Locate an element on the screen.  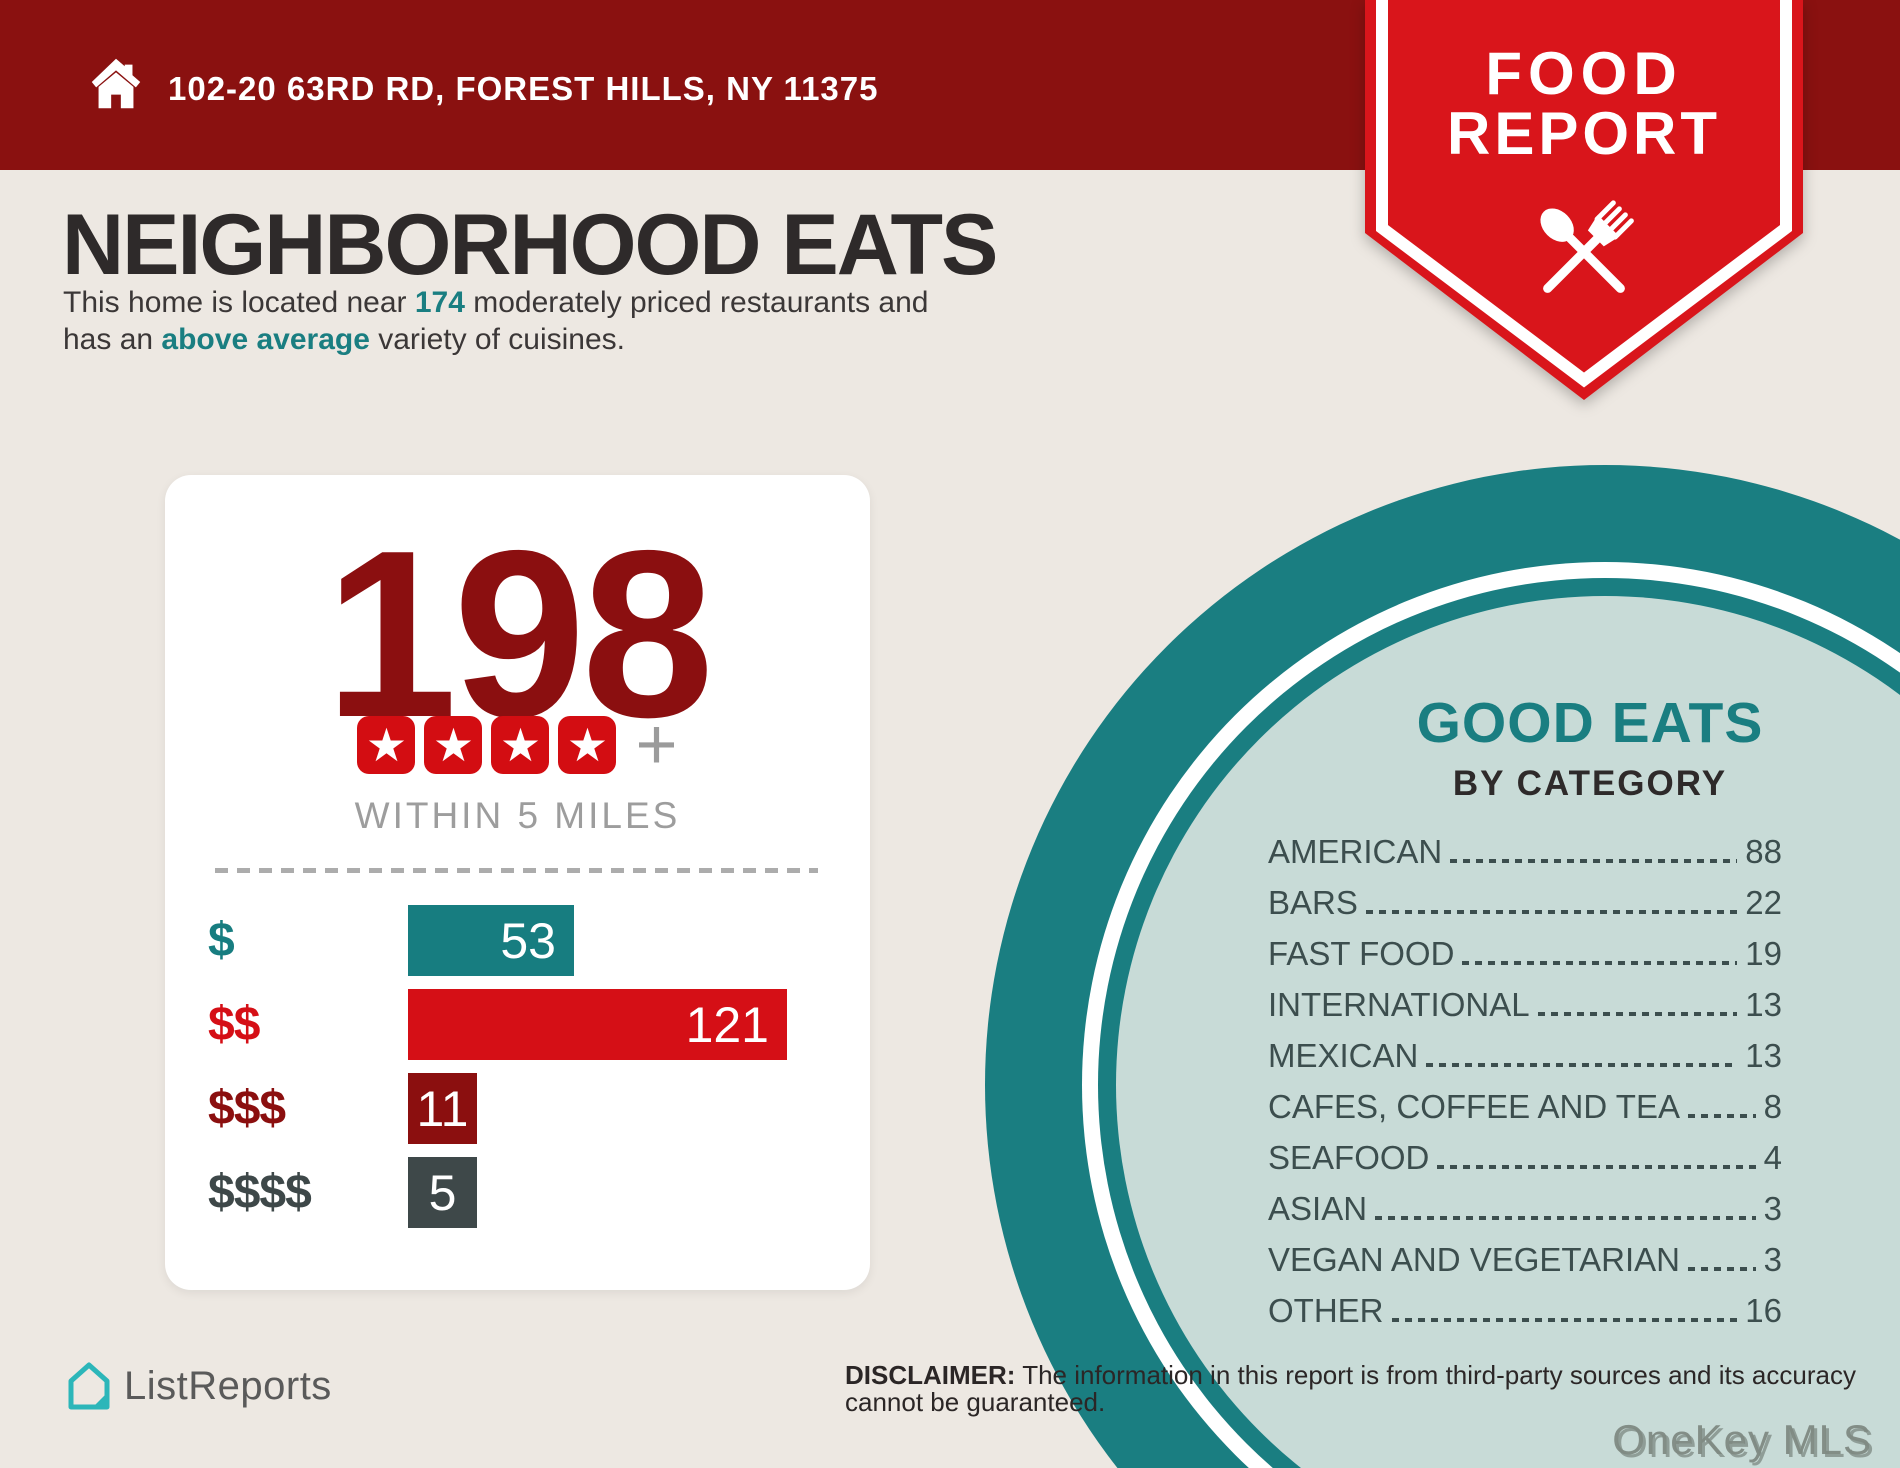
total-restaurant-count: 198 is located at coordinates (519, 634).